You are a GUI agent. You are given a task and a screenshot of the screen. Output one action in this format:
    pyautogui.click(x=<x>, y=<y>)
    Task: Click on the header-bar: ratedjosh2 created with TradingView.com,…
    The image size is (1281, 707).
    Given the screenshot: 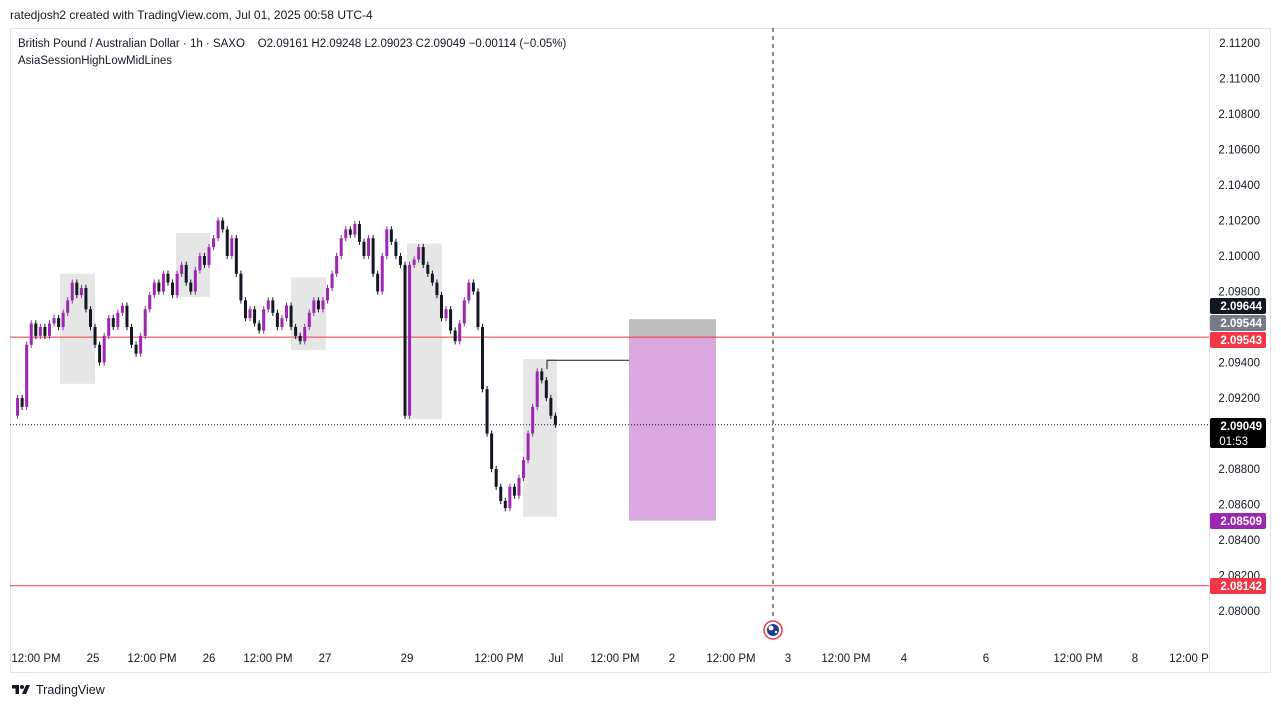 What is the action you would take?
    pyautogui.click(x=640, y=15)
    